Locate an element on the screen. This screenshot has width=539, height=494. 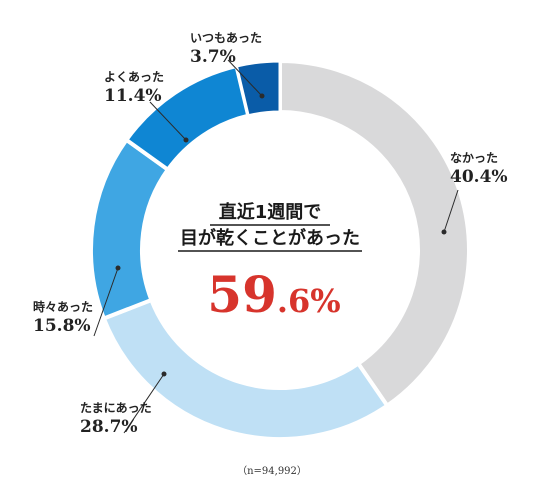
value-label-3: 15.8% is located at coordinates (62, 326).